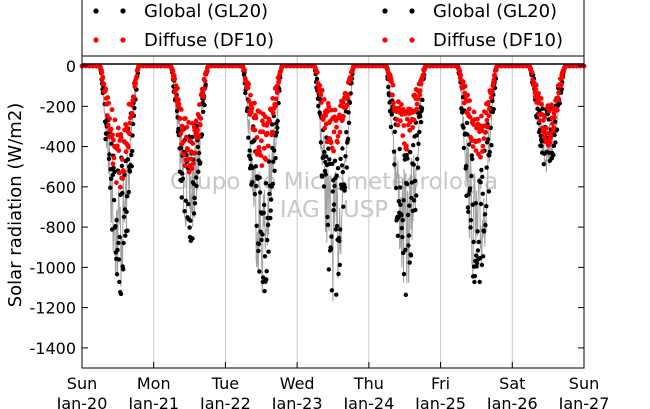  I want to click on global-trace, so click(405, 174).